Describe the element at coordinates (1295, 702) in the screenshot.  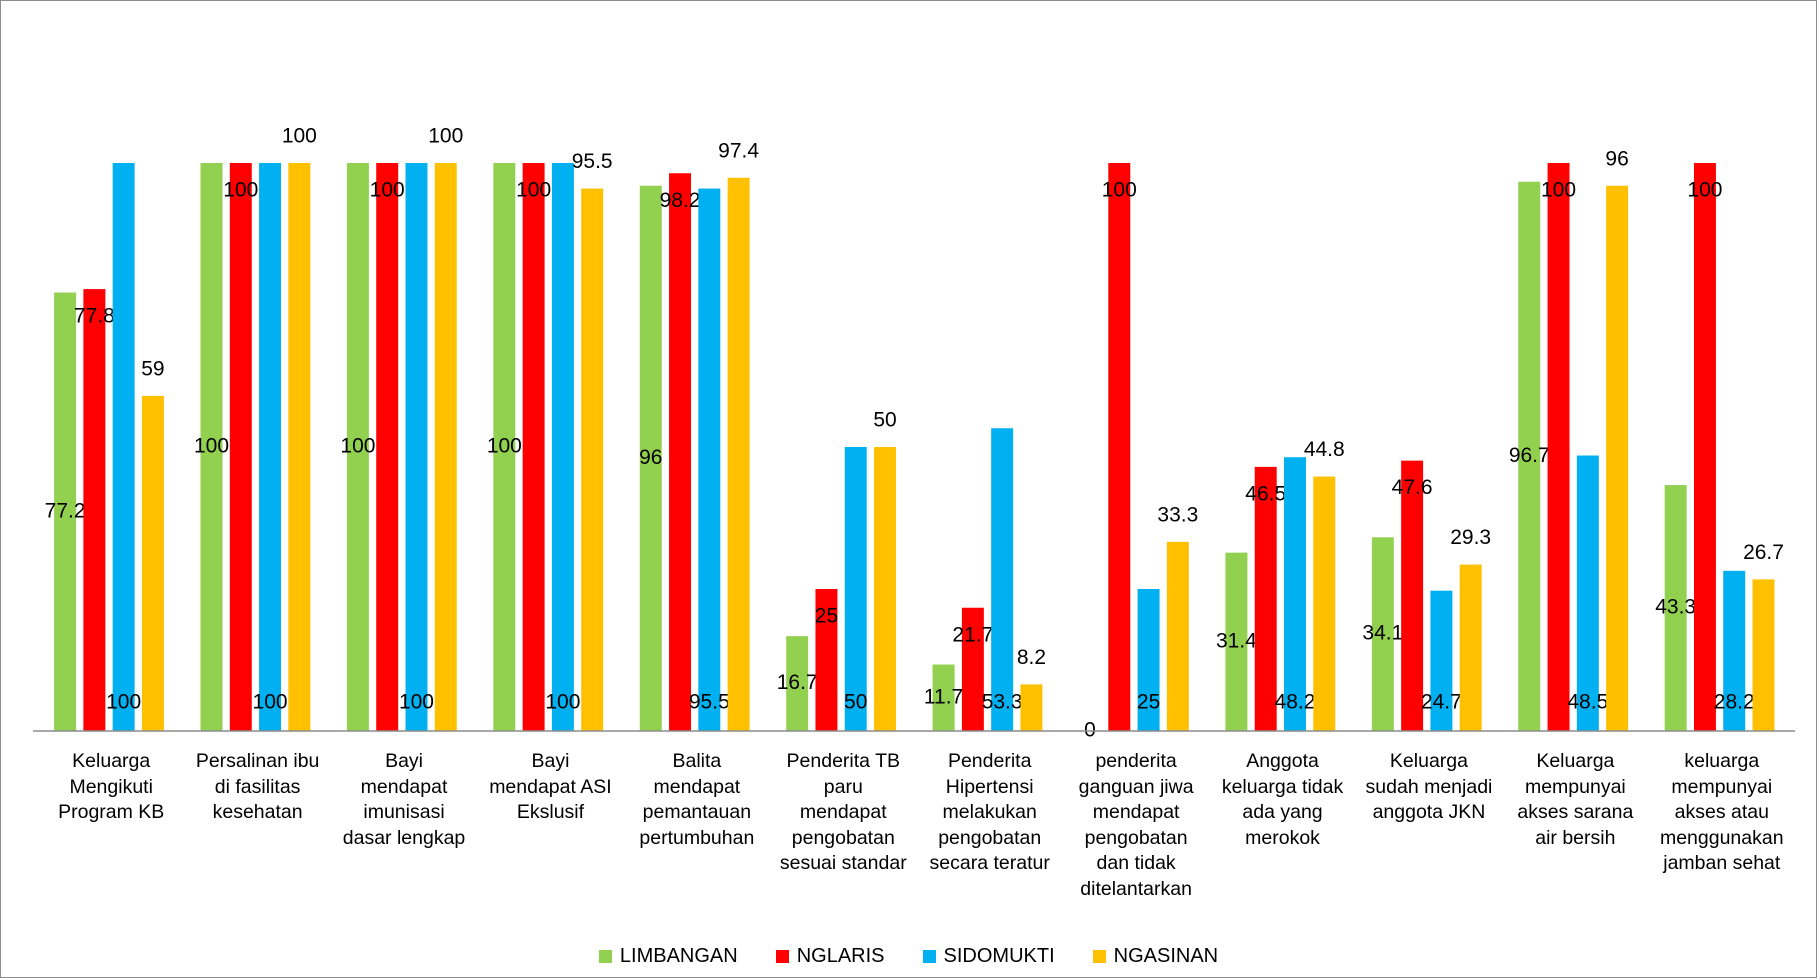
I see `data-label: 48.2` at that location.